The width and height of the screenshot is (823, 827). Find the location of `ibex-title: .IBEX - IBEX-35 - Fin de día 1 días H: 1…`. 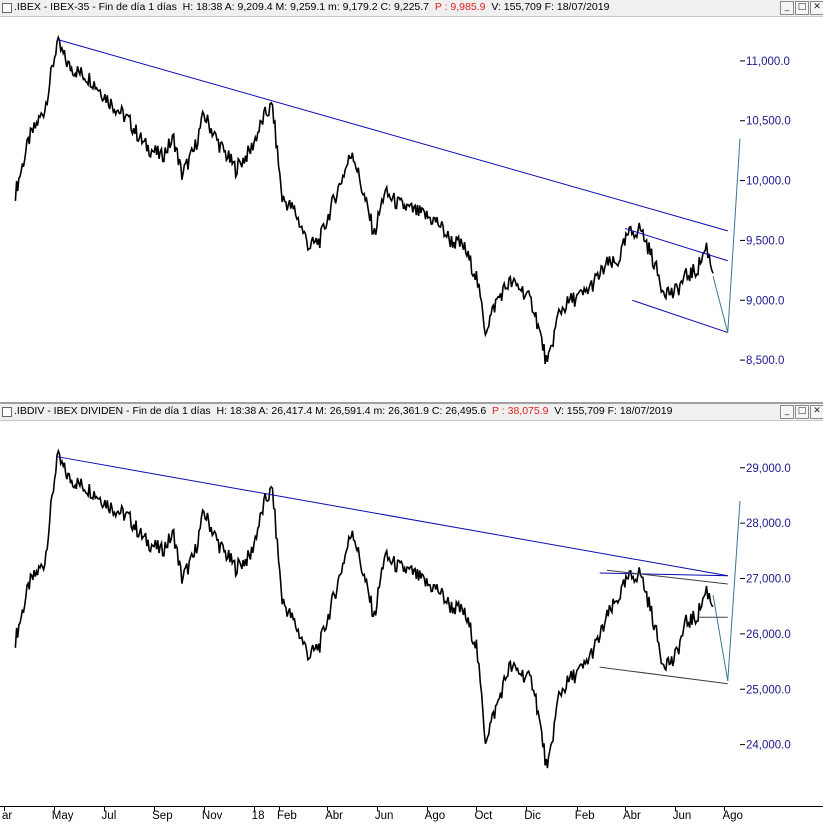

ibex-title: .IBEX - IBEX-35 - Fin de día 1 días H: 1… is located at coordinates (311, 7).